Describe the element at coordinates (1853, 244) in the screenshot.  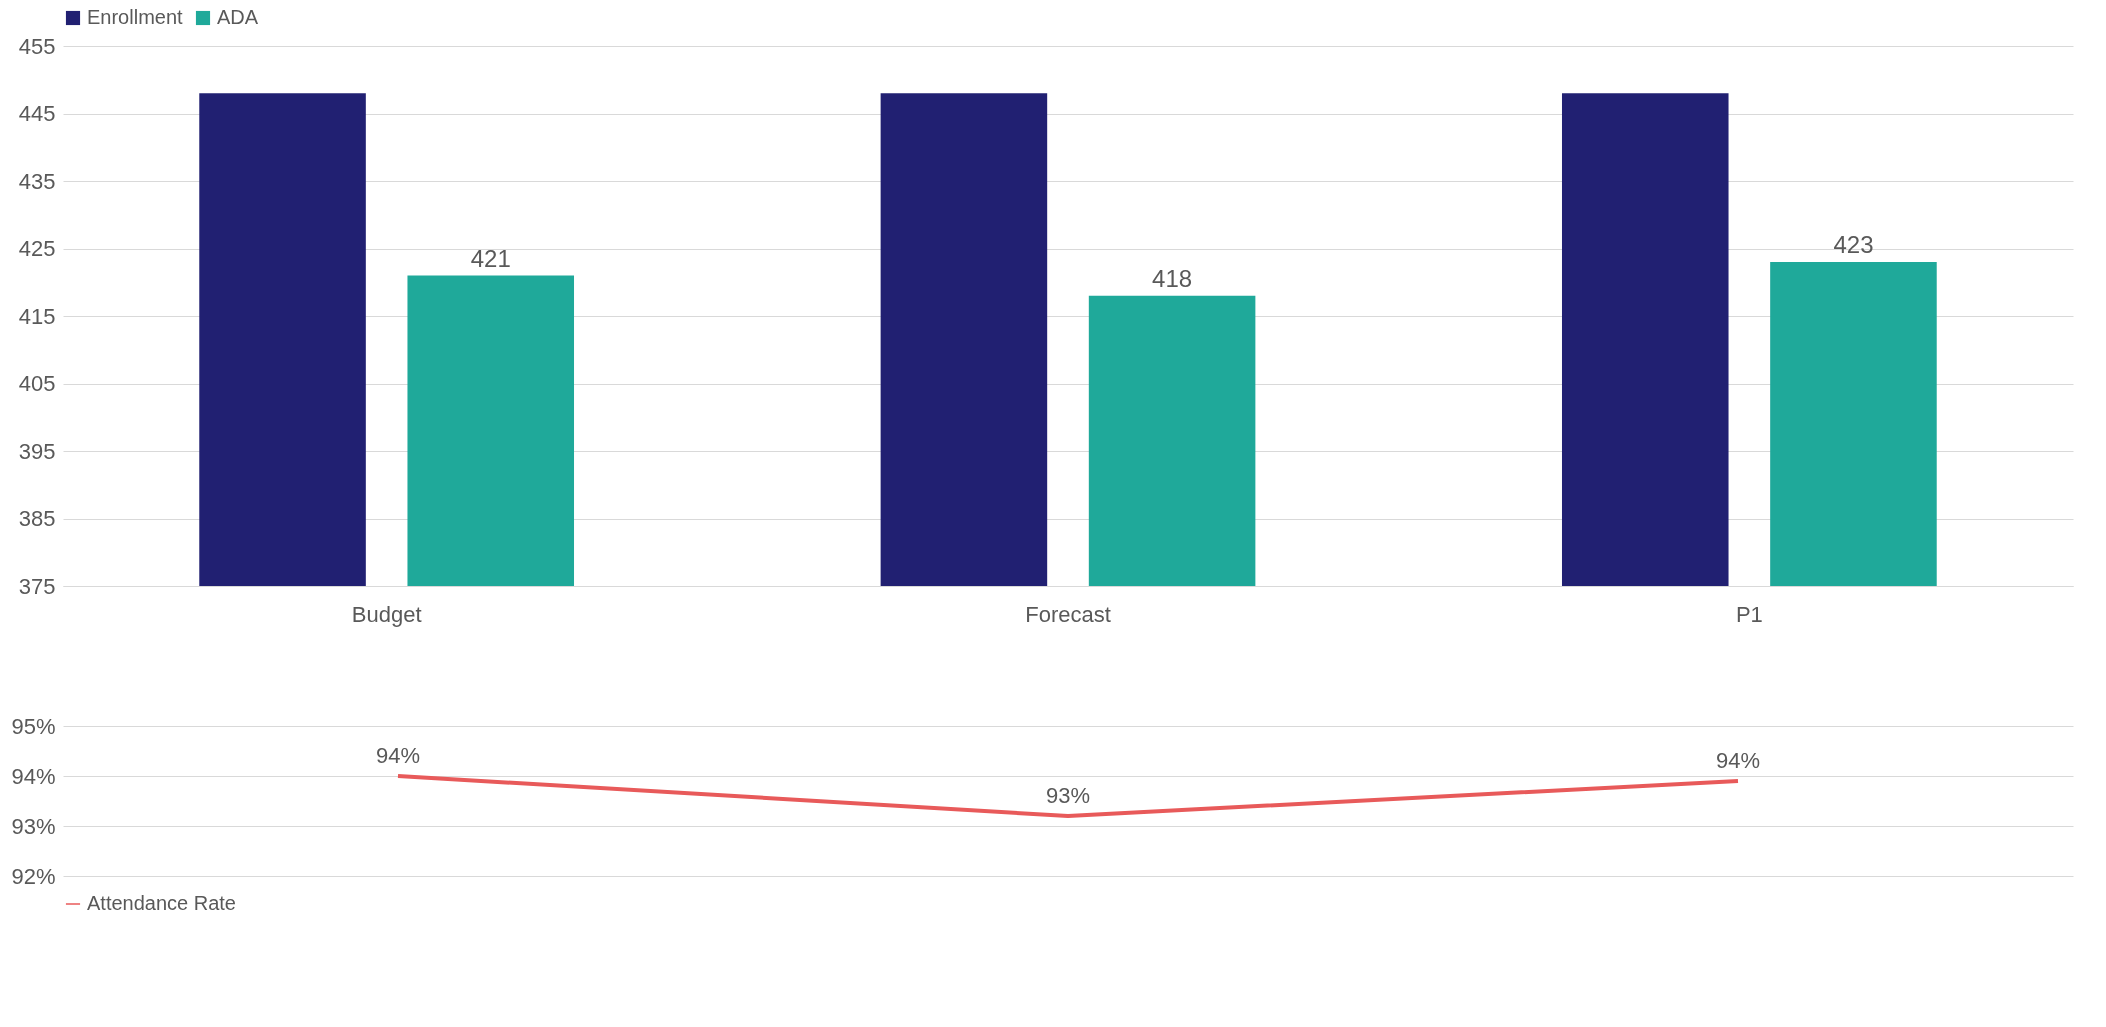
I see `data-label: 423` at that location.